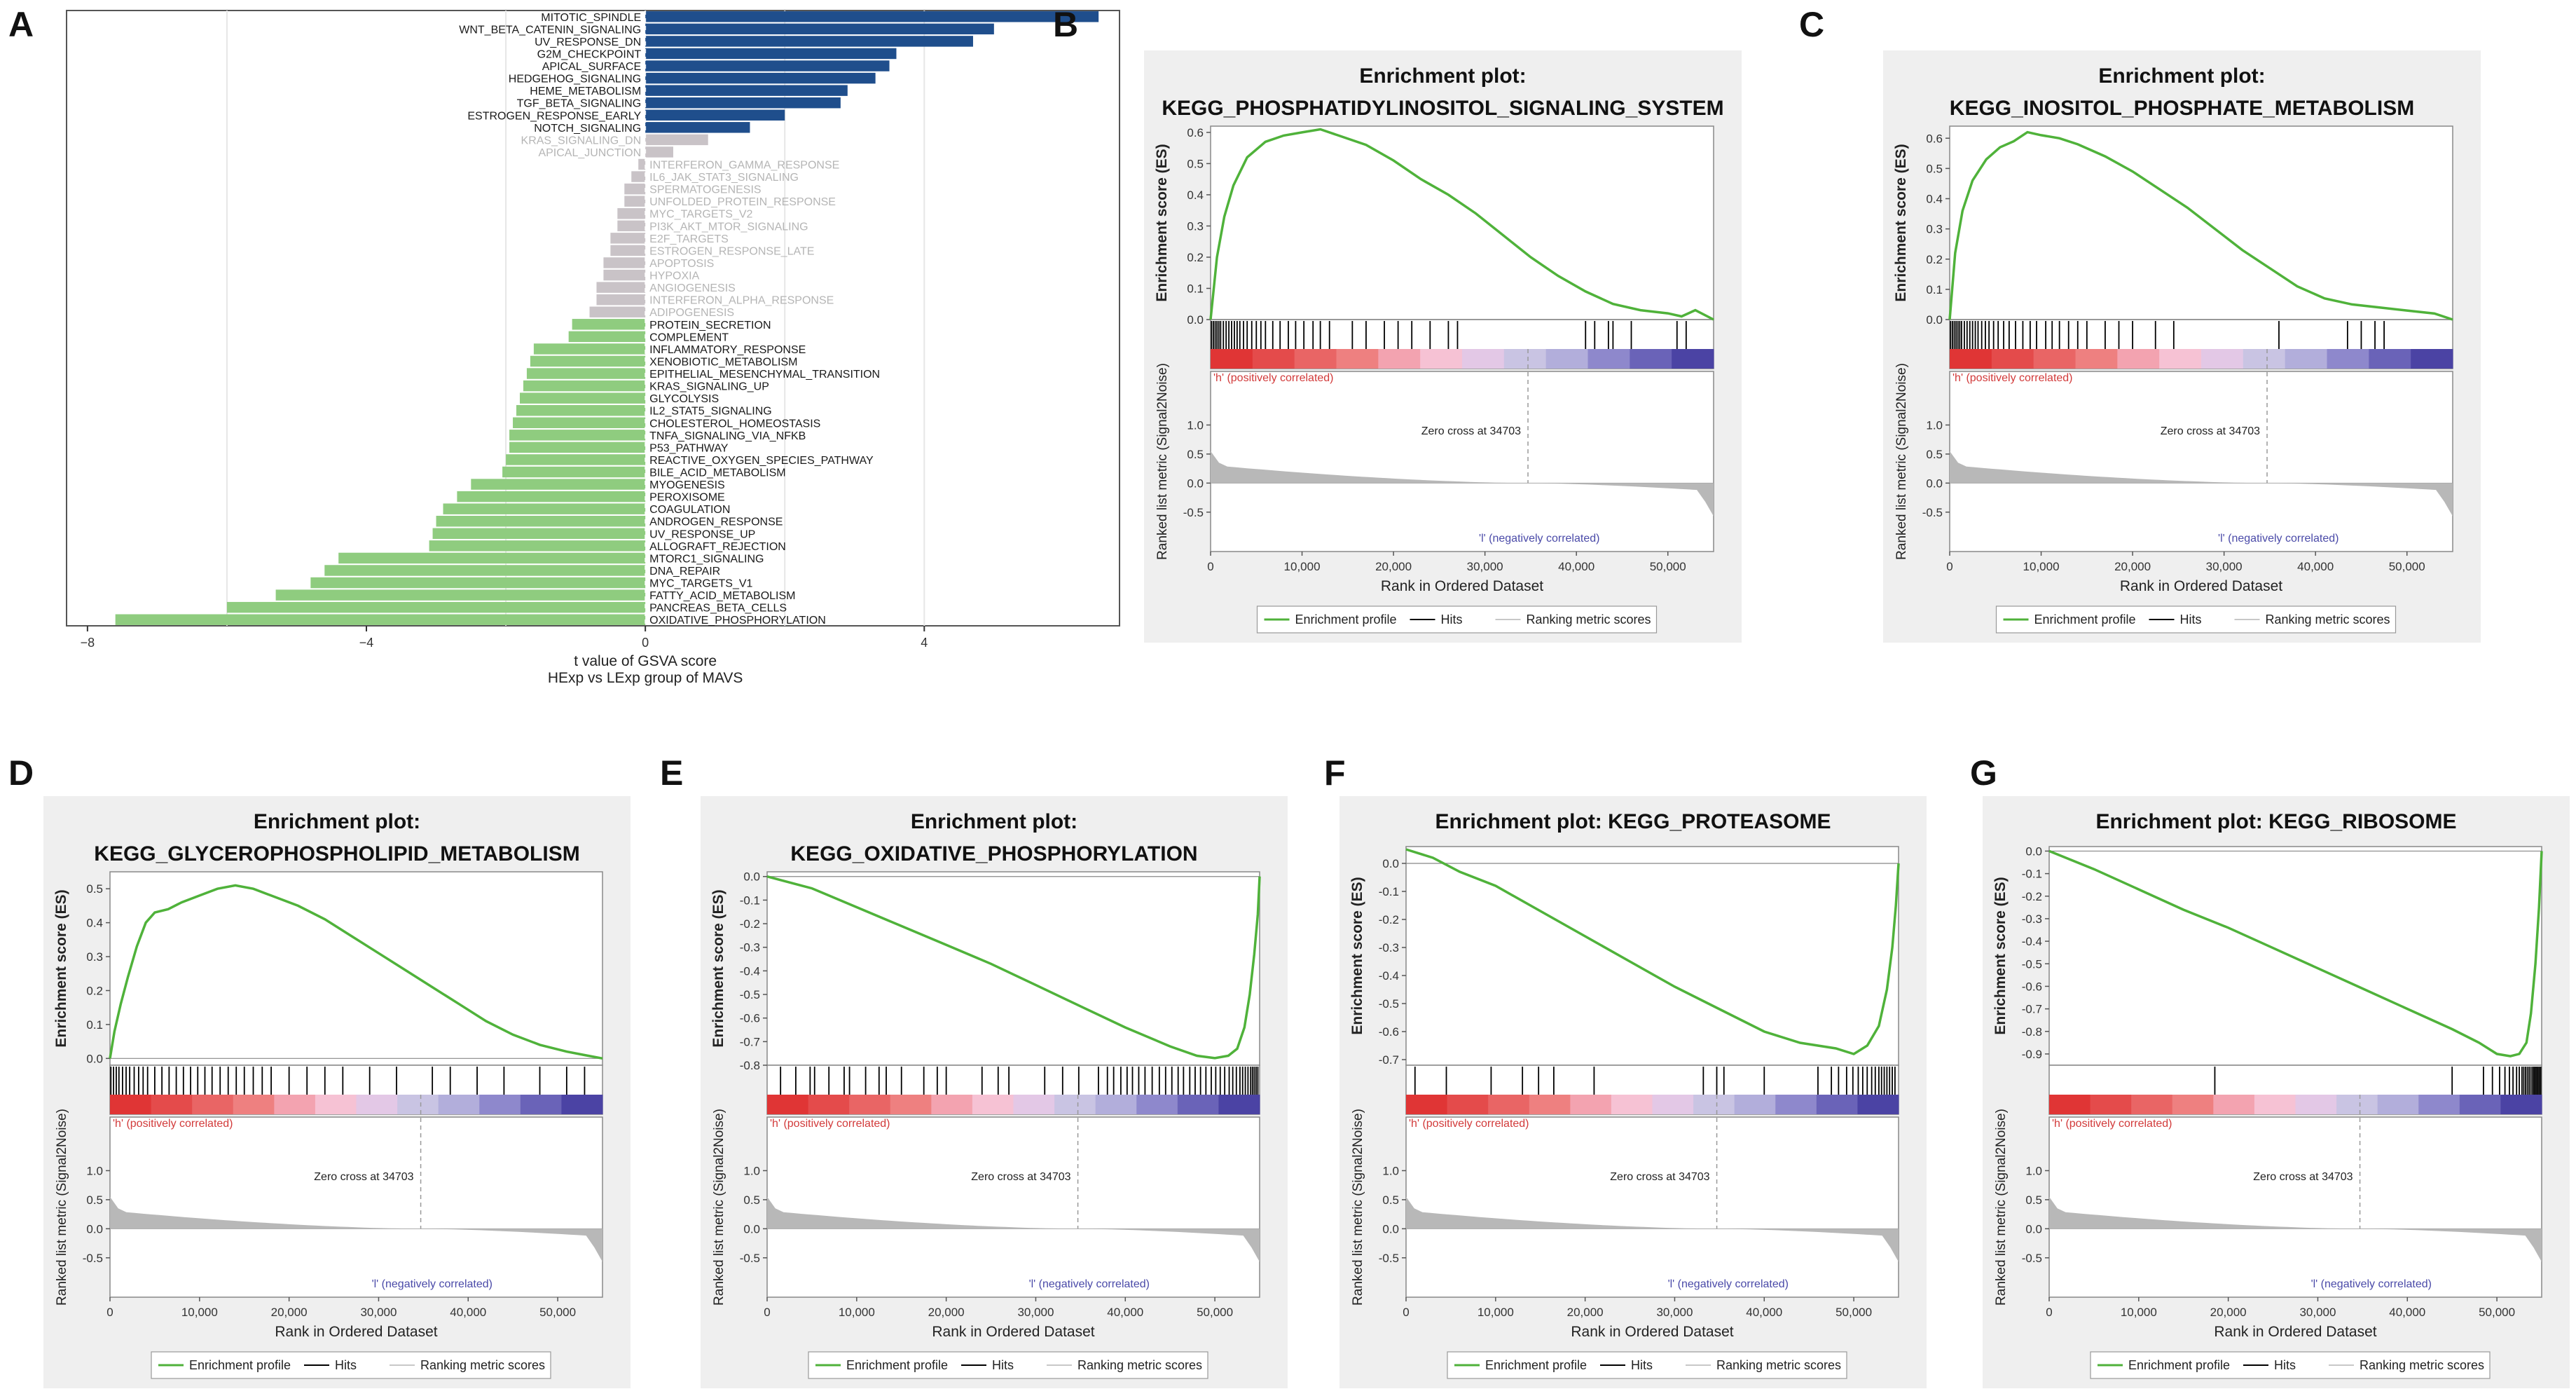 The image size is (2576, 1396). I want to click on es-tick-label: -0.7, so click(750, 1042).